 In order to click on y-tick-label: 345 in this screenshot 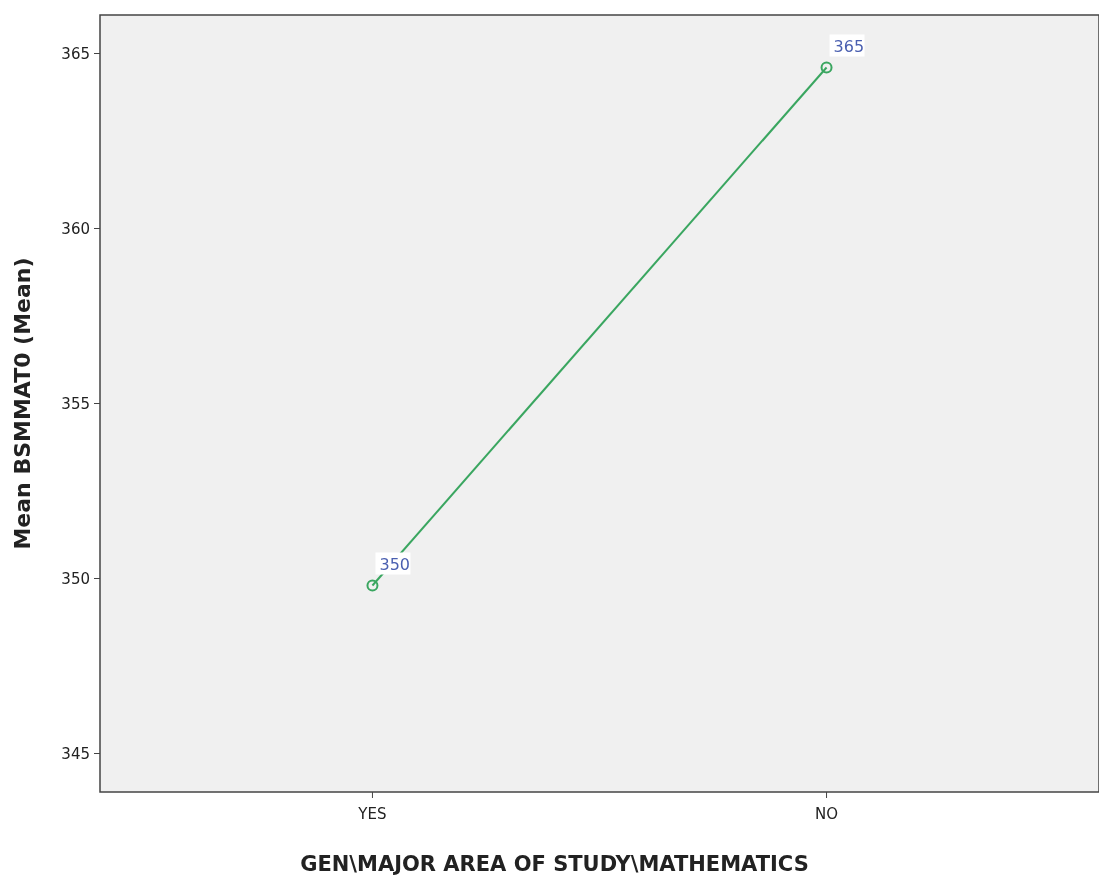, I will do `click(75, 753)`.